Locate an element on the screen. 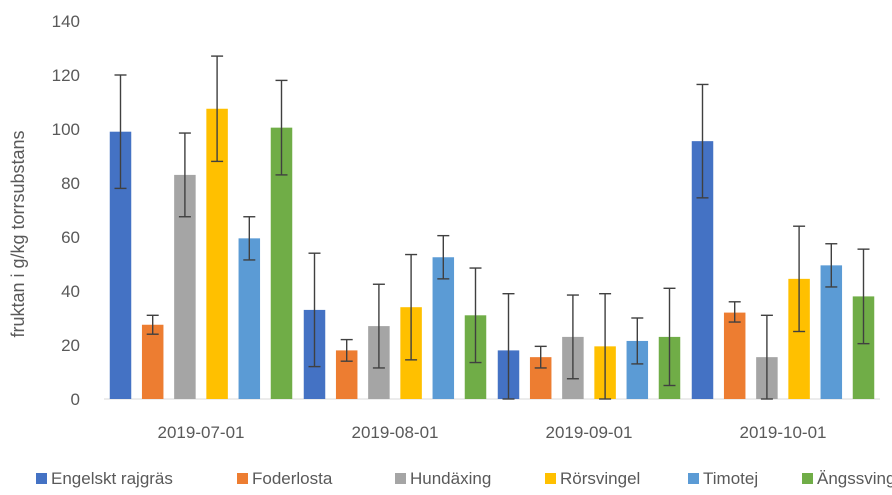 This screenshot has height=495, width=892. legend-item: Foderlosta is located at coordinates (285, 478).